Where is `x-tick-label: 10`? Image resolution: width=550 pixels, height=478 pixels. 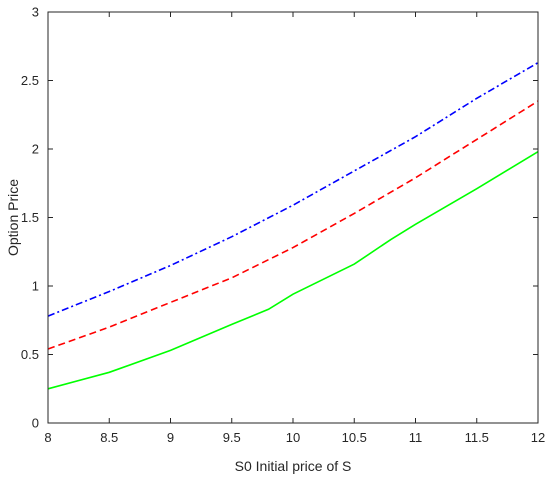 x-tick-label: 10 is located at coordinates (293, 437).